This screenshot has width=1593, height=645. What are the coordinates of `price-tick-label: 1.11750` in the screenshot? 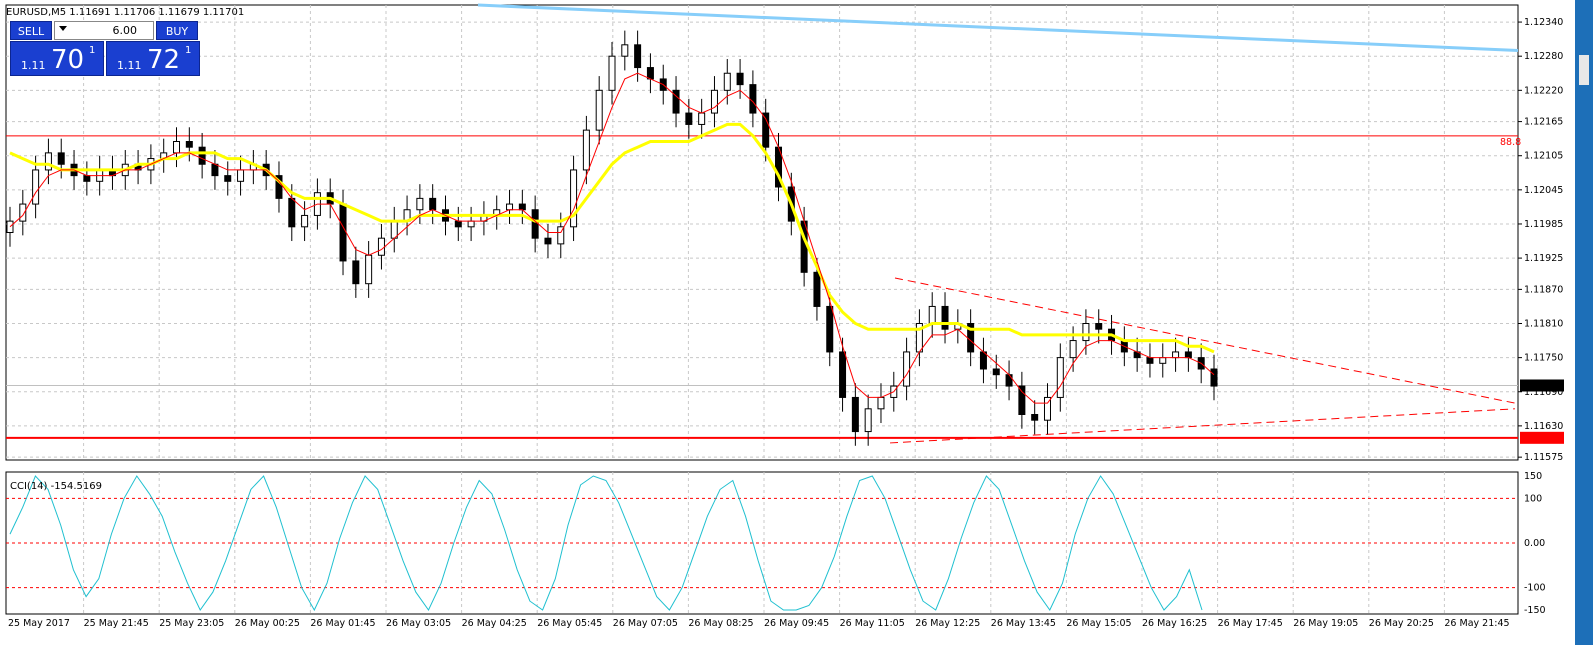 It's located at (1543, 358).